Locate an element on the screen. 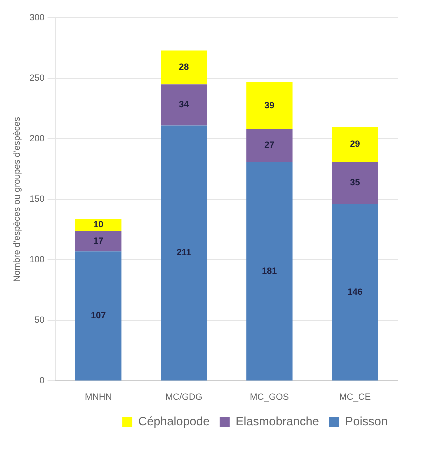  x-tick-label: MC_GOS is located at coordinates (270, 397).